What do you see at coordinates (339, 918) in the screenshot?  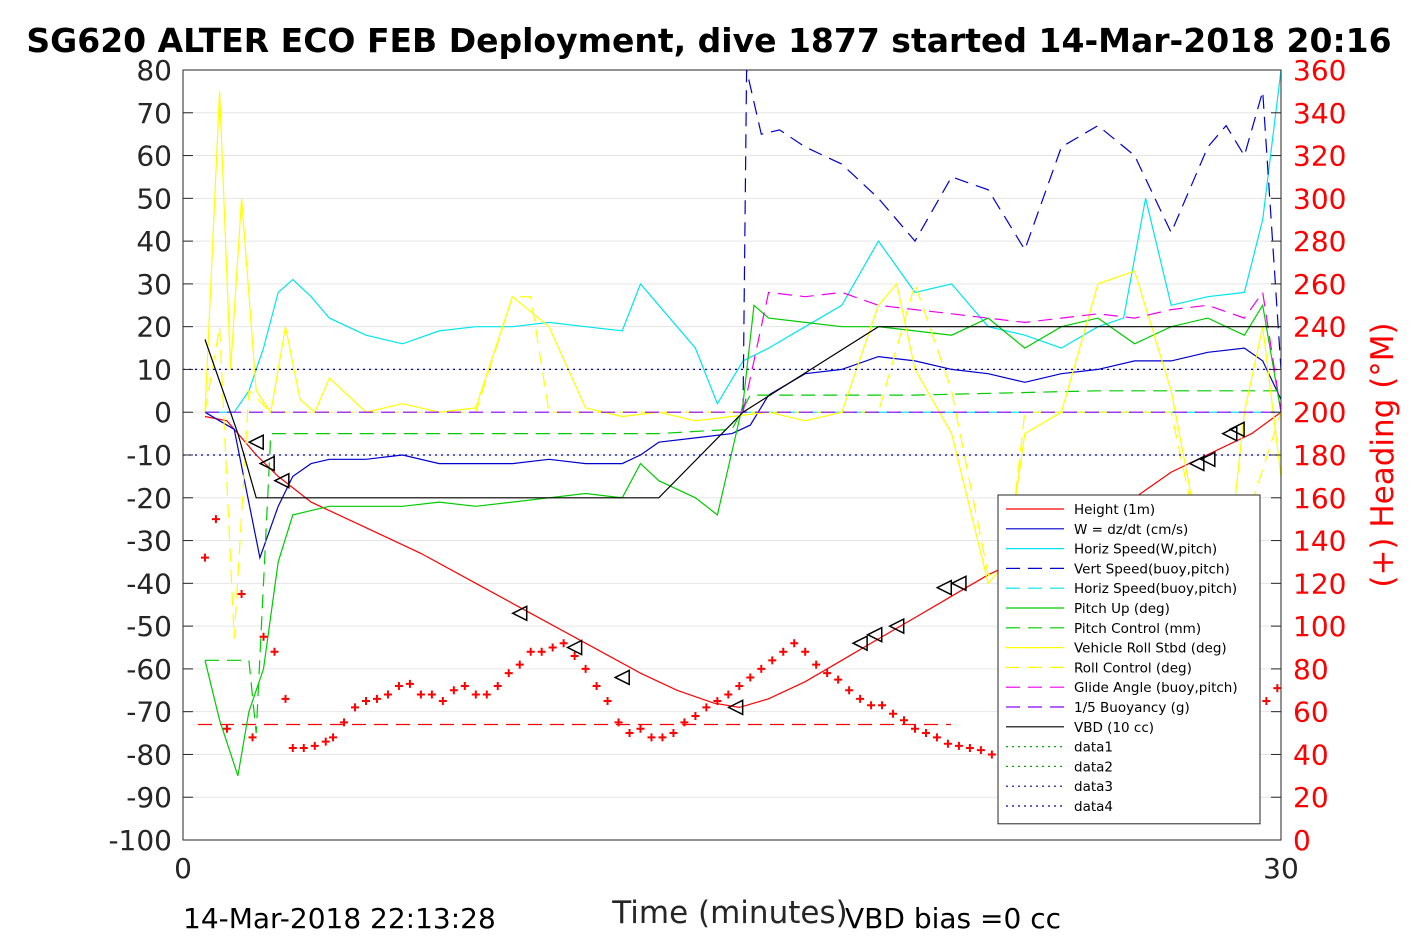 I see `timestamp-label: 14-Mar-2018 22:13:28` at bounding box center [339, 918].